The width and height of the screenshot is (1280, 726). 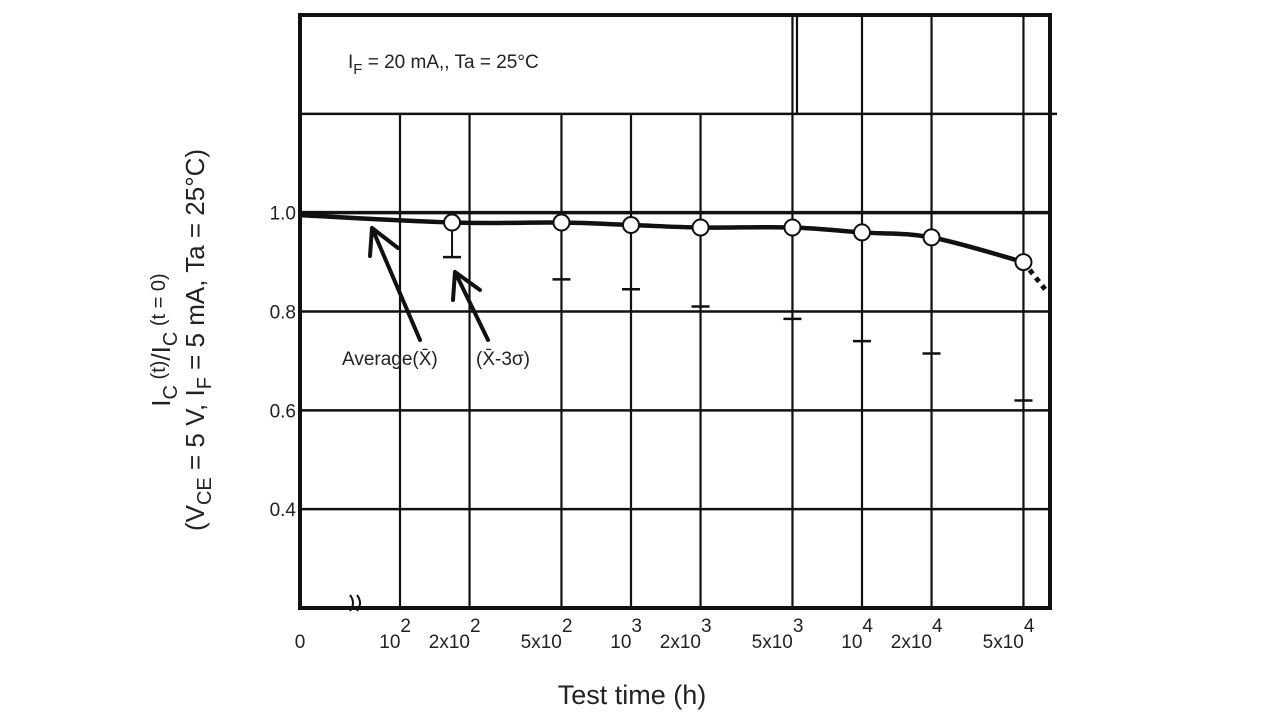 I want to click on arrow-average, so click(x=395, y=284).